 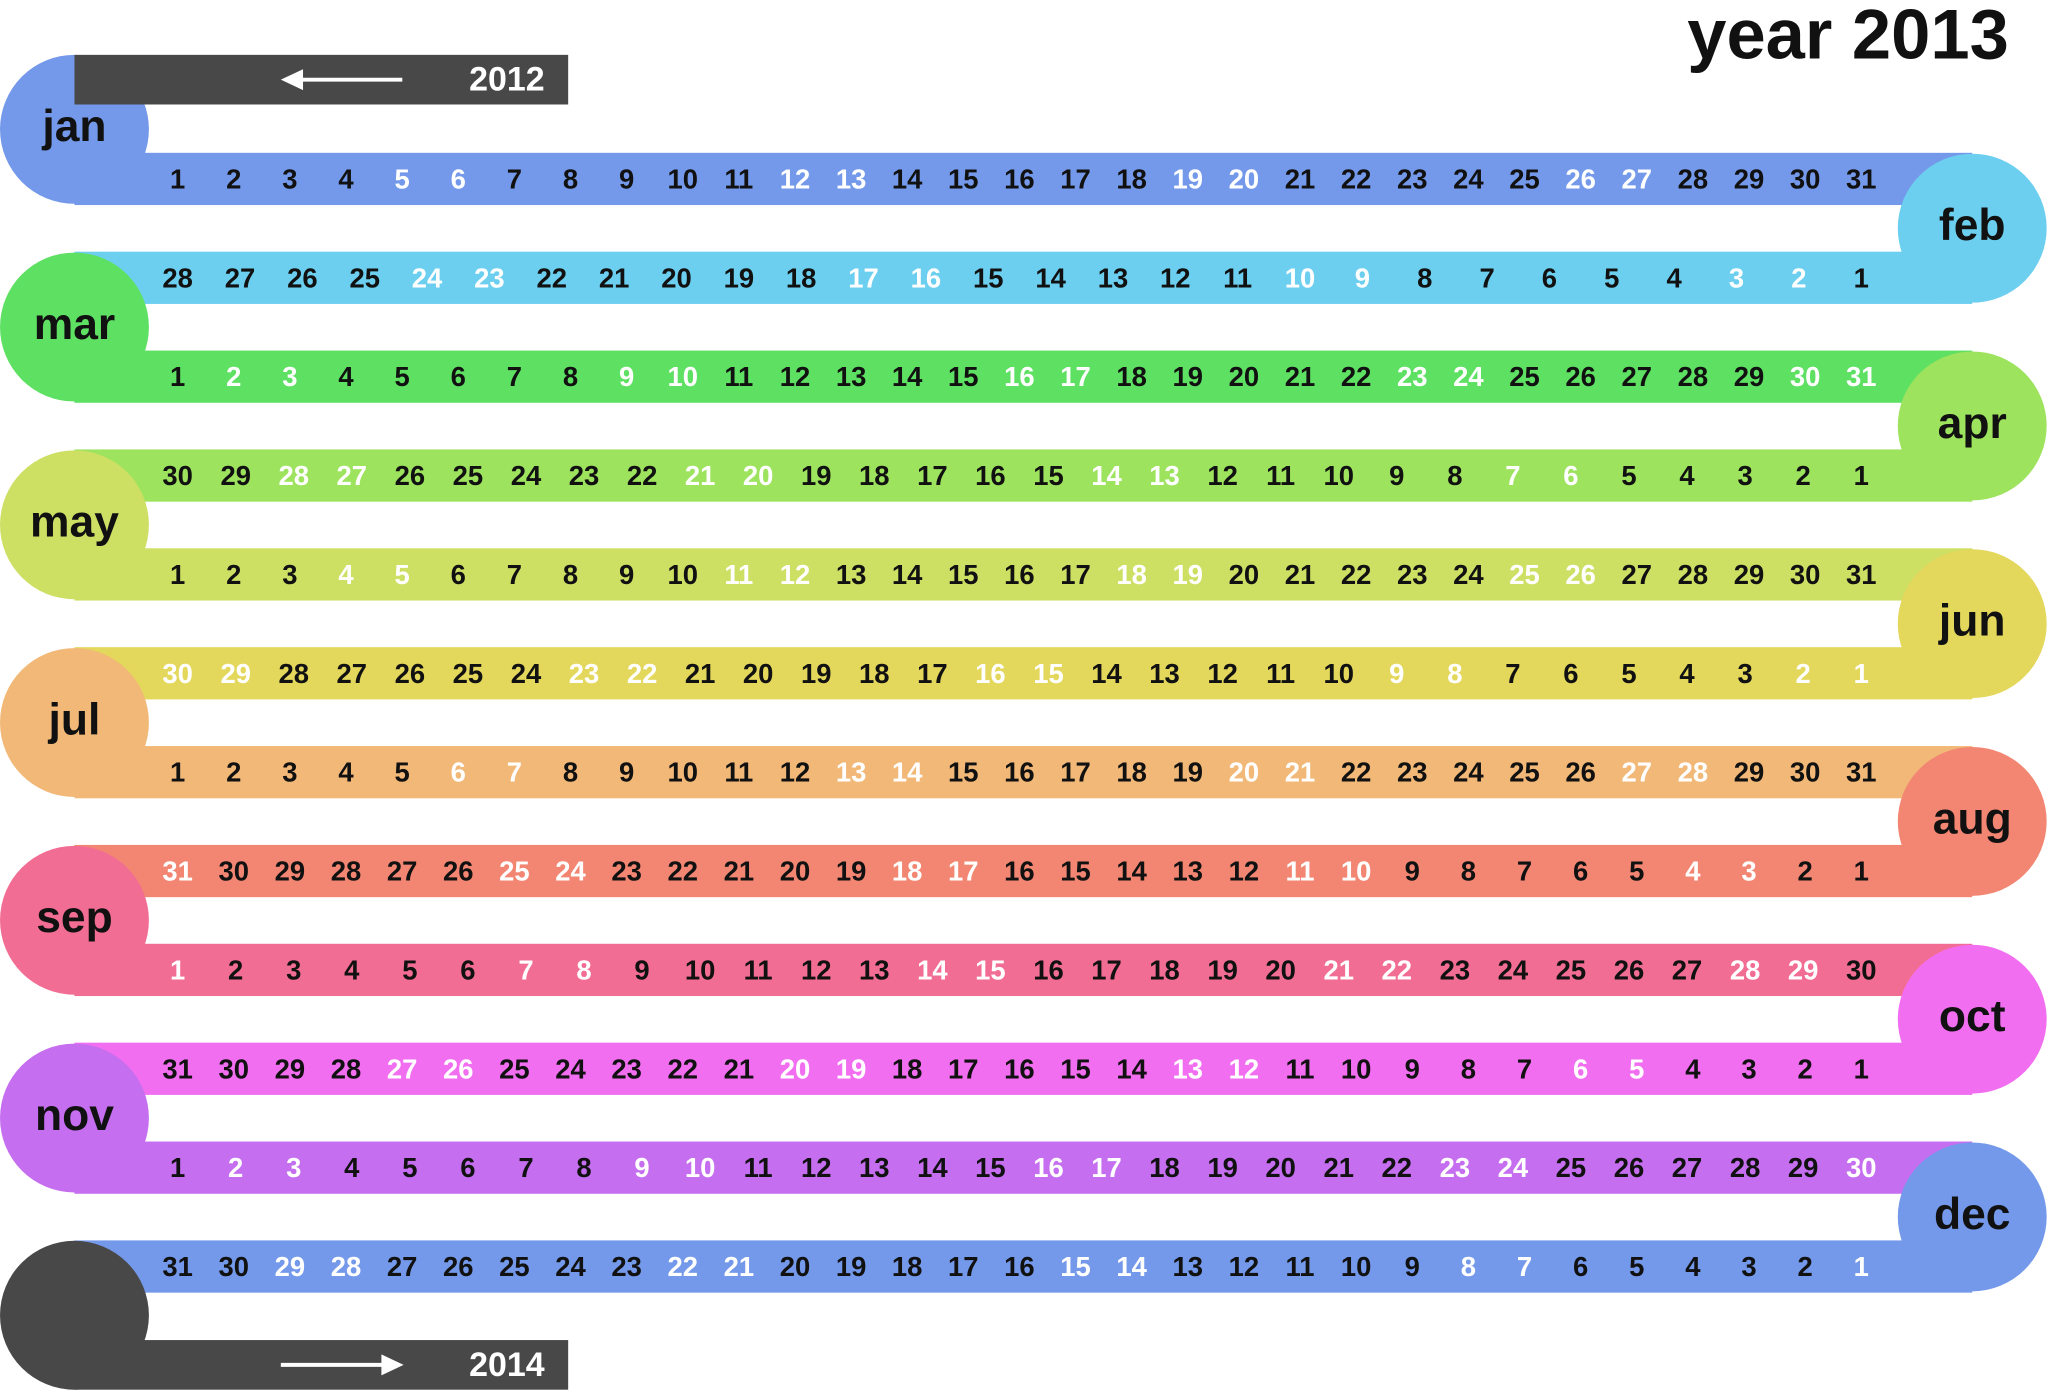 I want to click on day-number: 23, so click(x=626, y=1266).